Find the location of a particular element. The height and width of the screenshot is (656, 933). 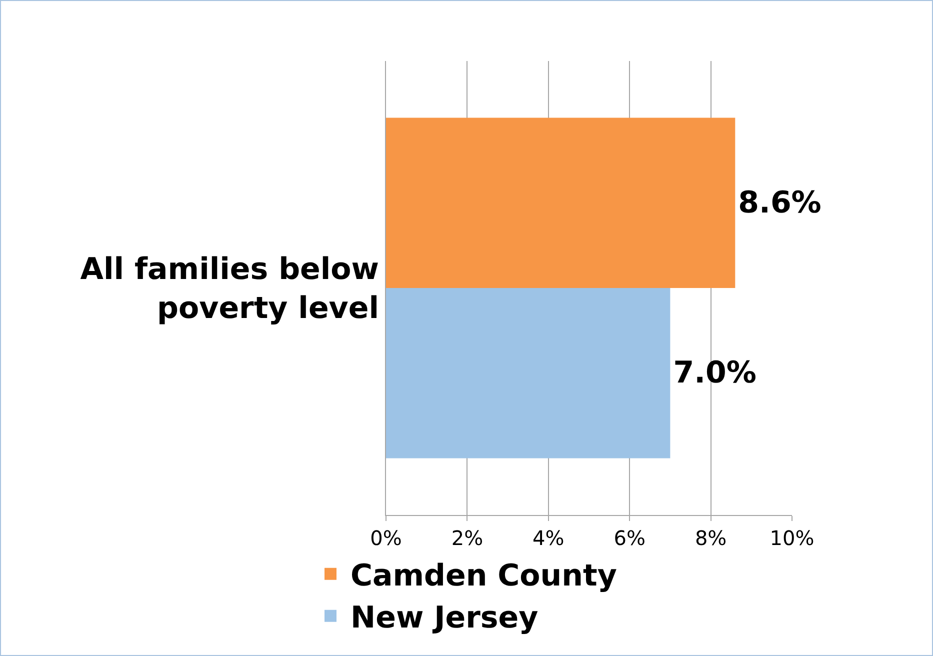

x-tick-label: 10% is located at coordinates (792, 538).